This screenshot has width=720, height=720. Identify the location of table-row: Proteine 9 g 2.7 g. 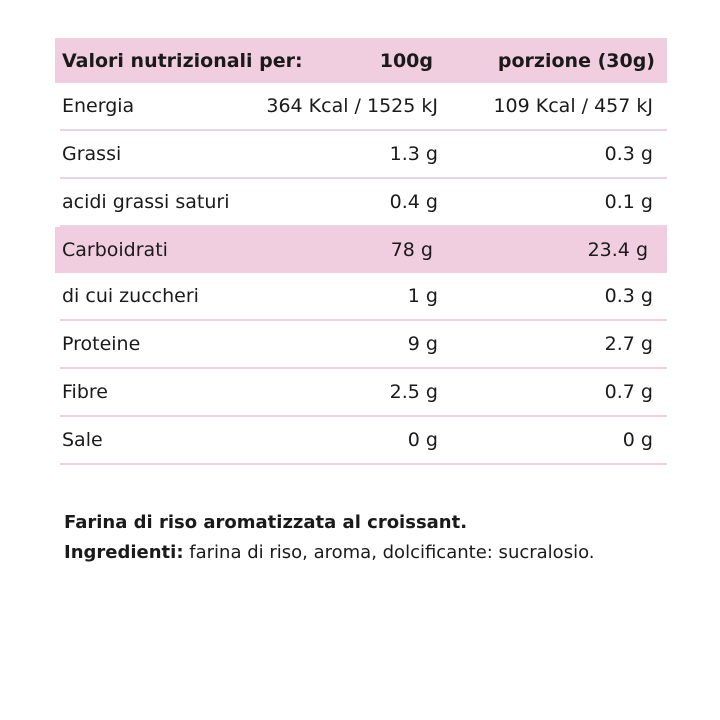
(363, 345).